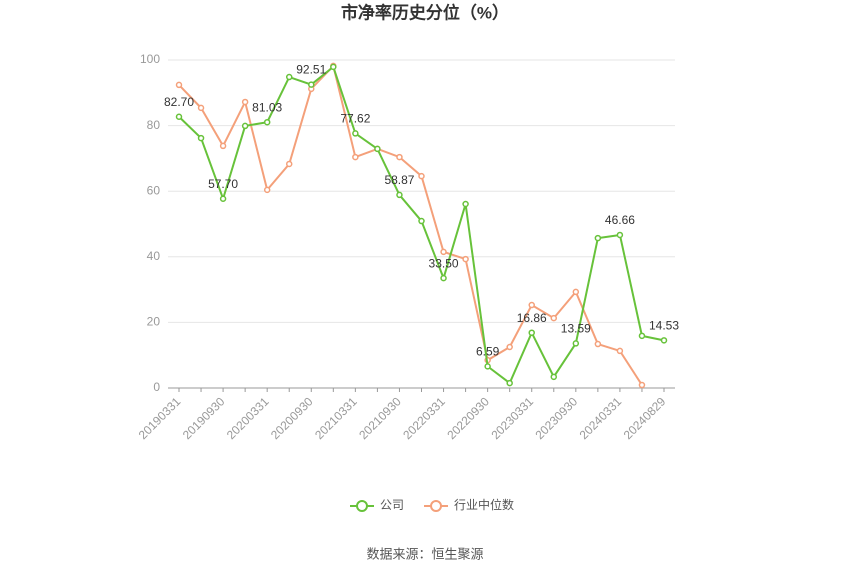  I want to click on x-tick-label: 20200331, so click(248, 418).